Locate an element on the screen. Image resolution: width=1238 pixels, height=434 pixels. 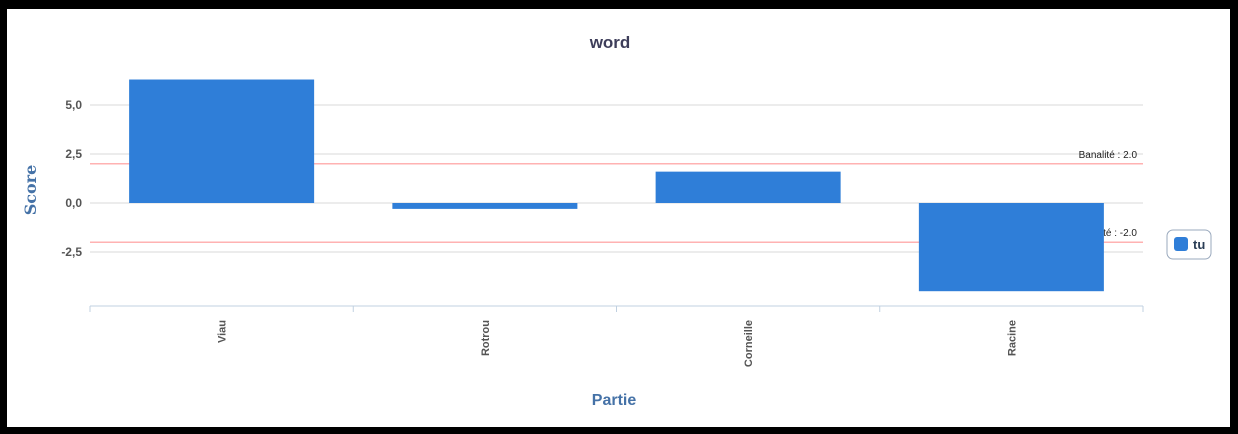
y-axis-title: Score is located at coordinates (30, 190).